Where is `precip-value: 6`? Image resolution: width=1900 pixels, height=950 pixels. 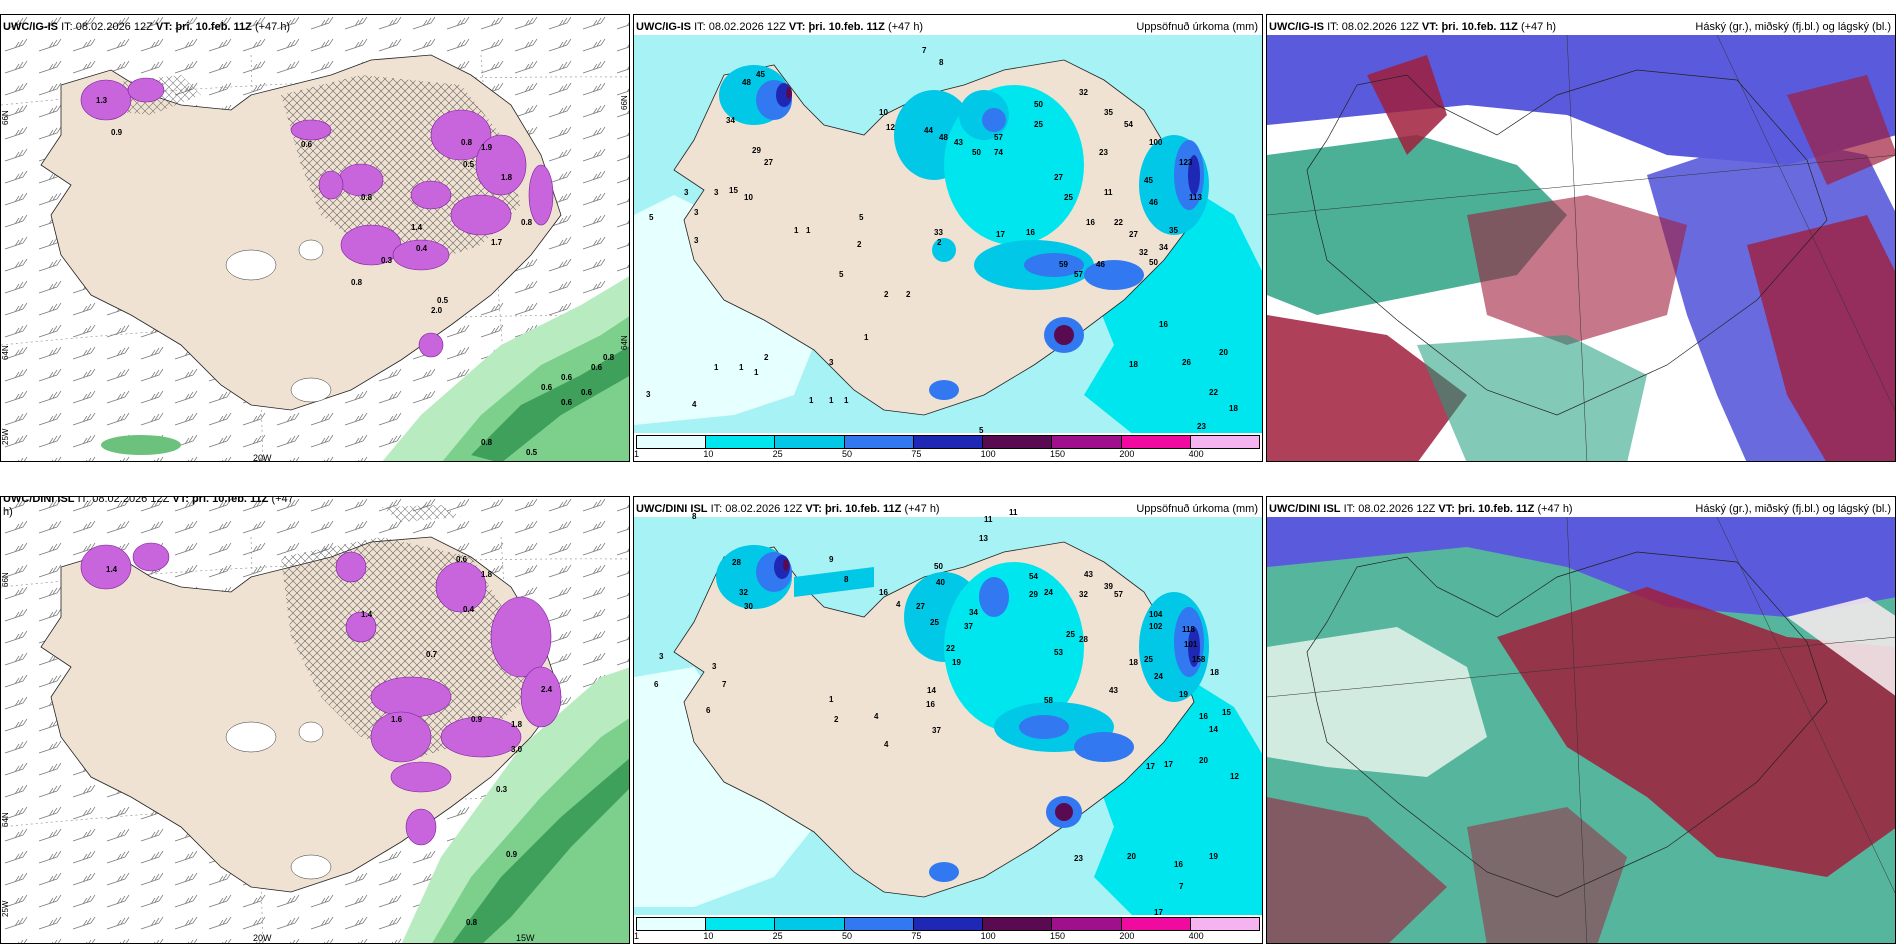
precip-value: 6 is located at coordinates (708, 710).